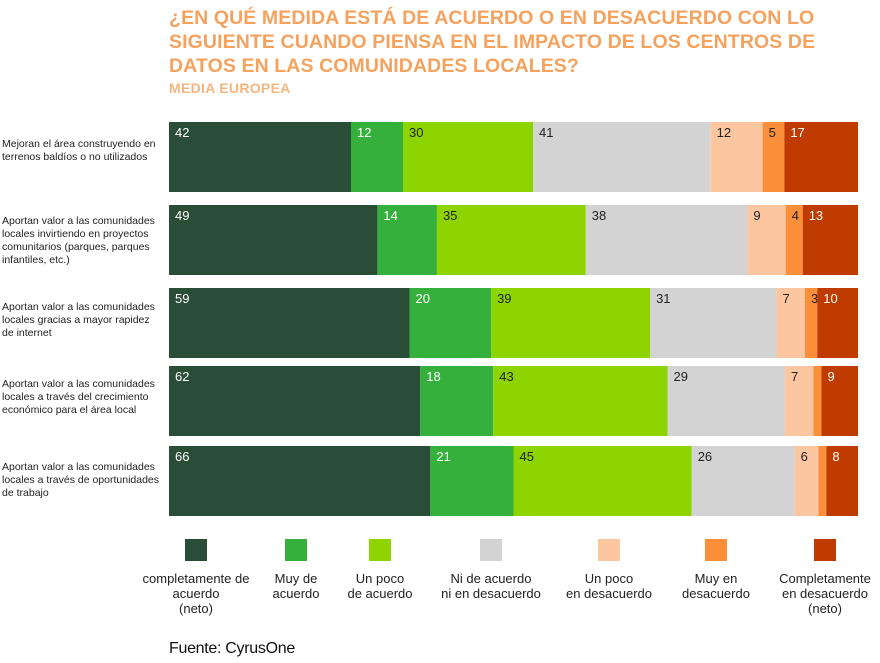 Image resolution: width=880 pixels, height=663 pixels. What do you see at coordinates (504, 298) in the screenshot?
I see `data-label: 39` at bounding box center [504, 298].